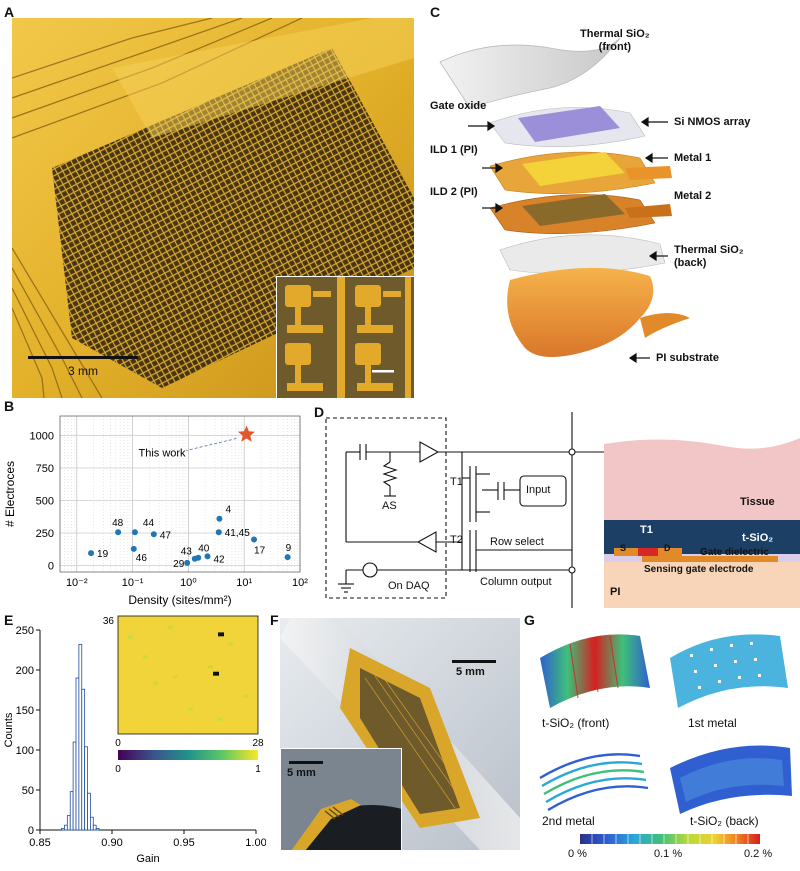 This screenshot has height=871, width=800. What do you see at coordinates (693, 196) in the screenshot?
I see `label-metal2: Metal 2` at bounding box center [693, 196].